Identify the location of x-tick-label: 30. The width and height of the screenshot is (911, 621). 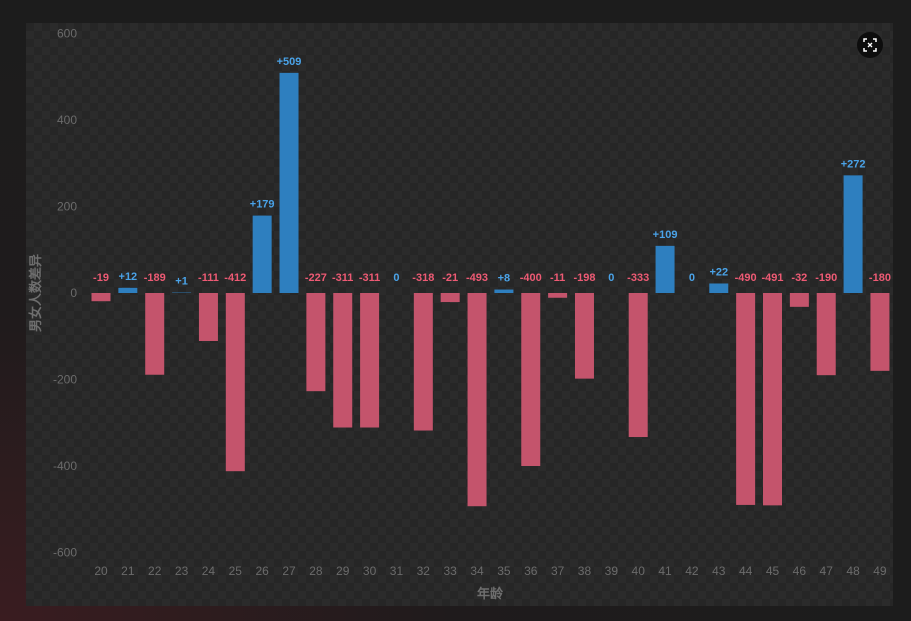
(370, 571).